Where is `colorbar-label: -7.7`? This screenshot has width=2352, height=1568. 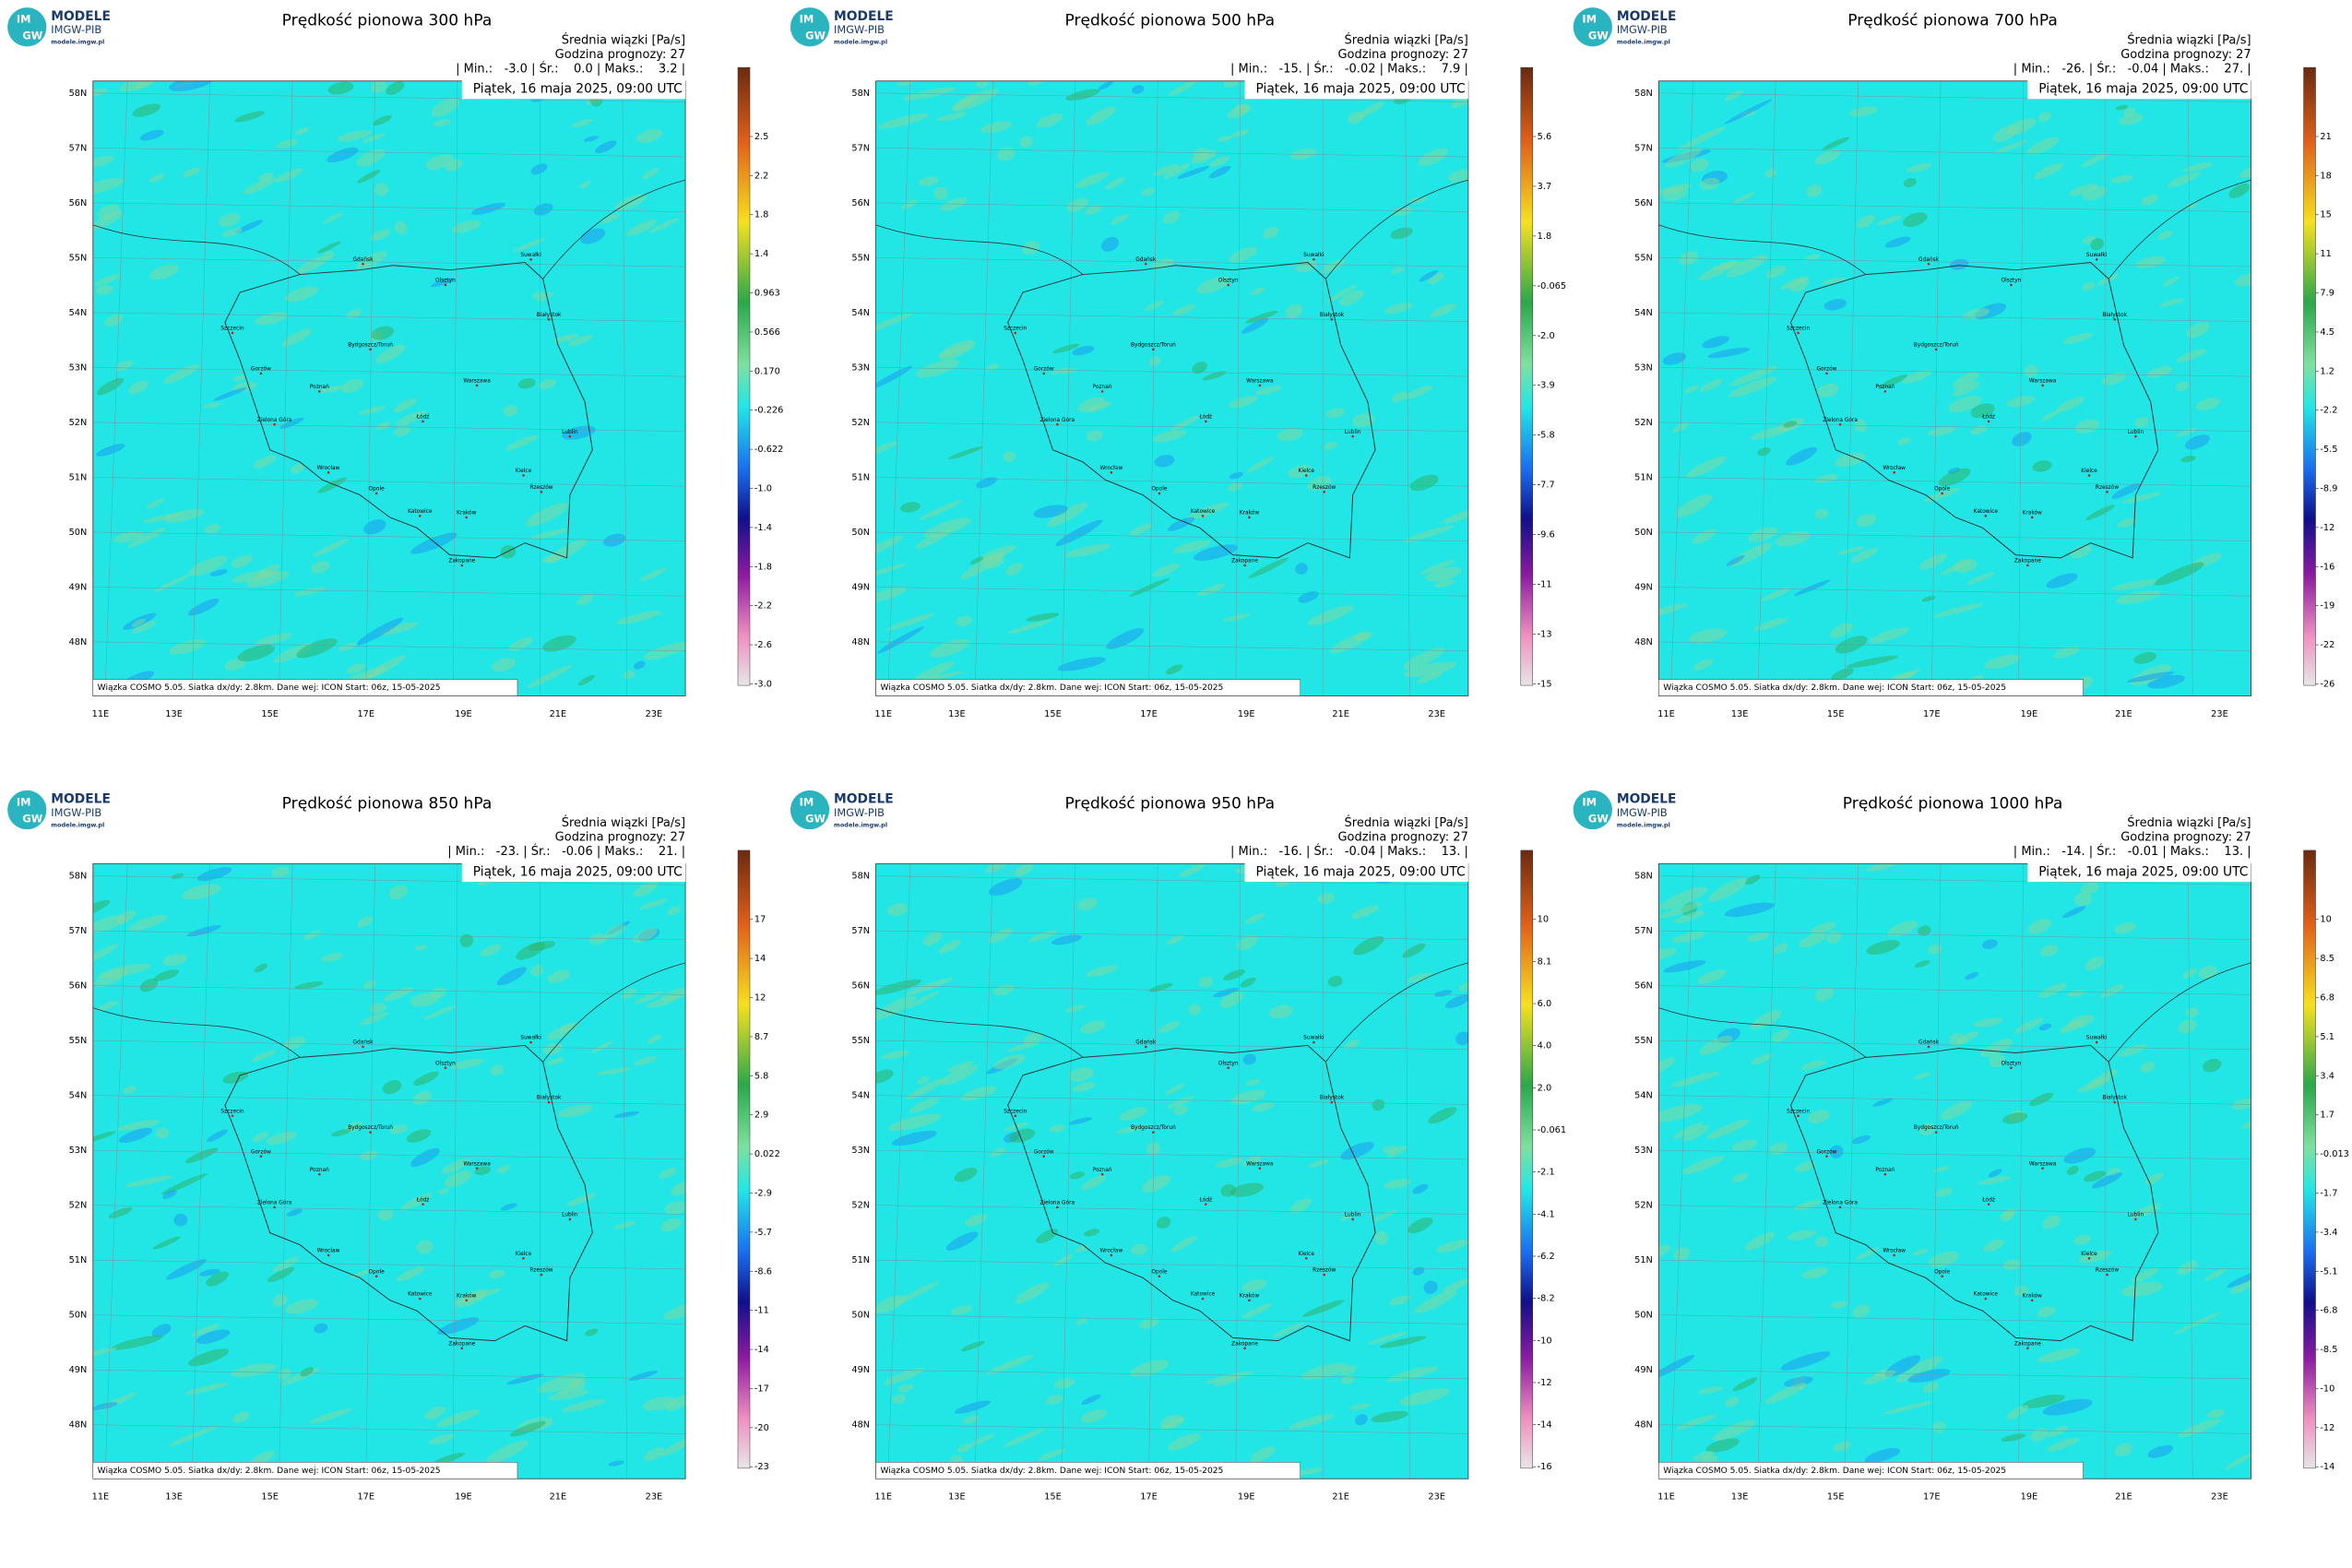
colorbar-label: -7.7 is located at coordinates (1546, 486).